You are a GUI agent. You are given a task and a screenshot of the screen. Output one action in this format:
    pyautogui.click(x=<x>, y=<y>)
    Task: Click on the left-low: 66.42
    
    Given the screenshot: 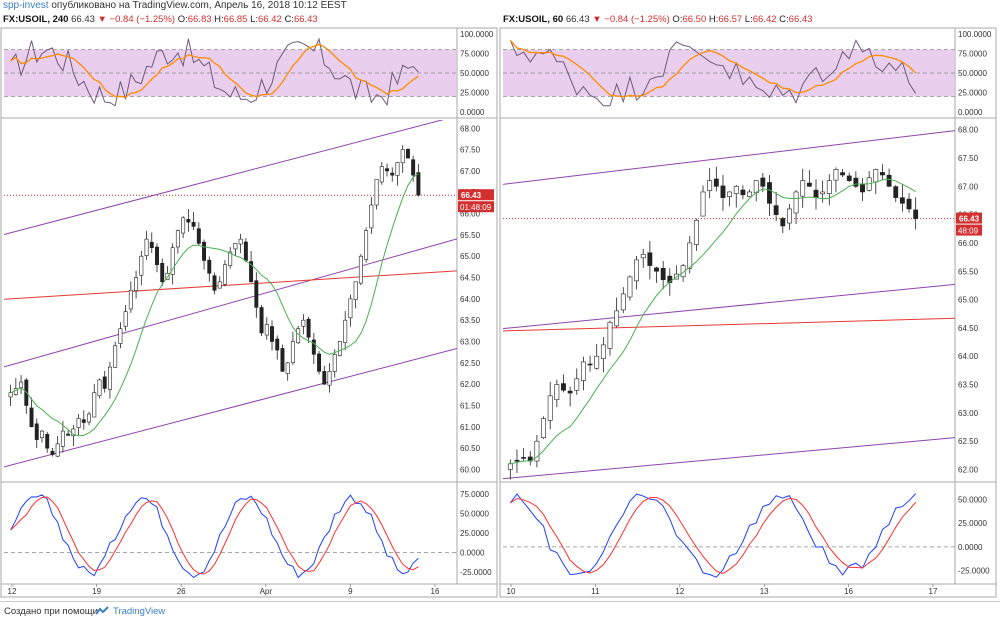 What is the action you would take?
    pyautogui.click(x=270, y=19)
    